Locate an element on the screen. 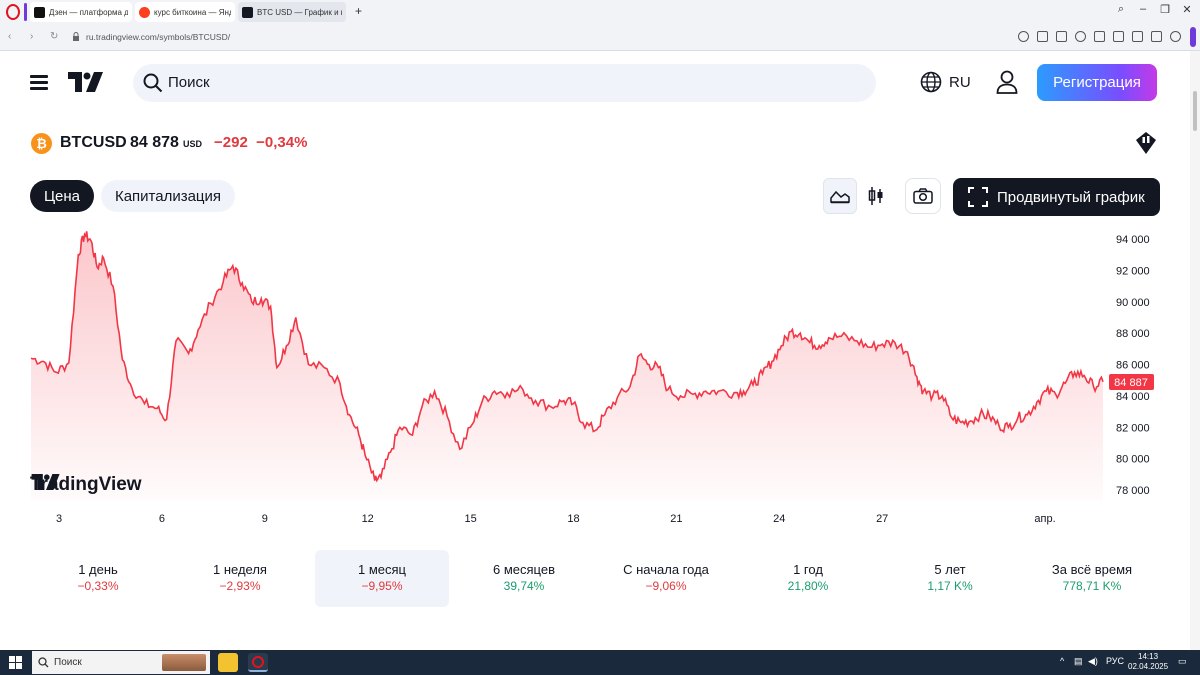 This screenshot has height=675, width=1200. site-header: Поиск RU Регистрация is located at coordinates (595, 83).